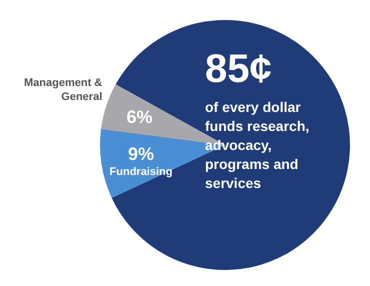  Describe the element at coordinates (141, 172) in the screenshot. I see `slice-label: Fundraising` at that location.